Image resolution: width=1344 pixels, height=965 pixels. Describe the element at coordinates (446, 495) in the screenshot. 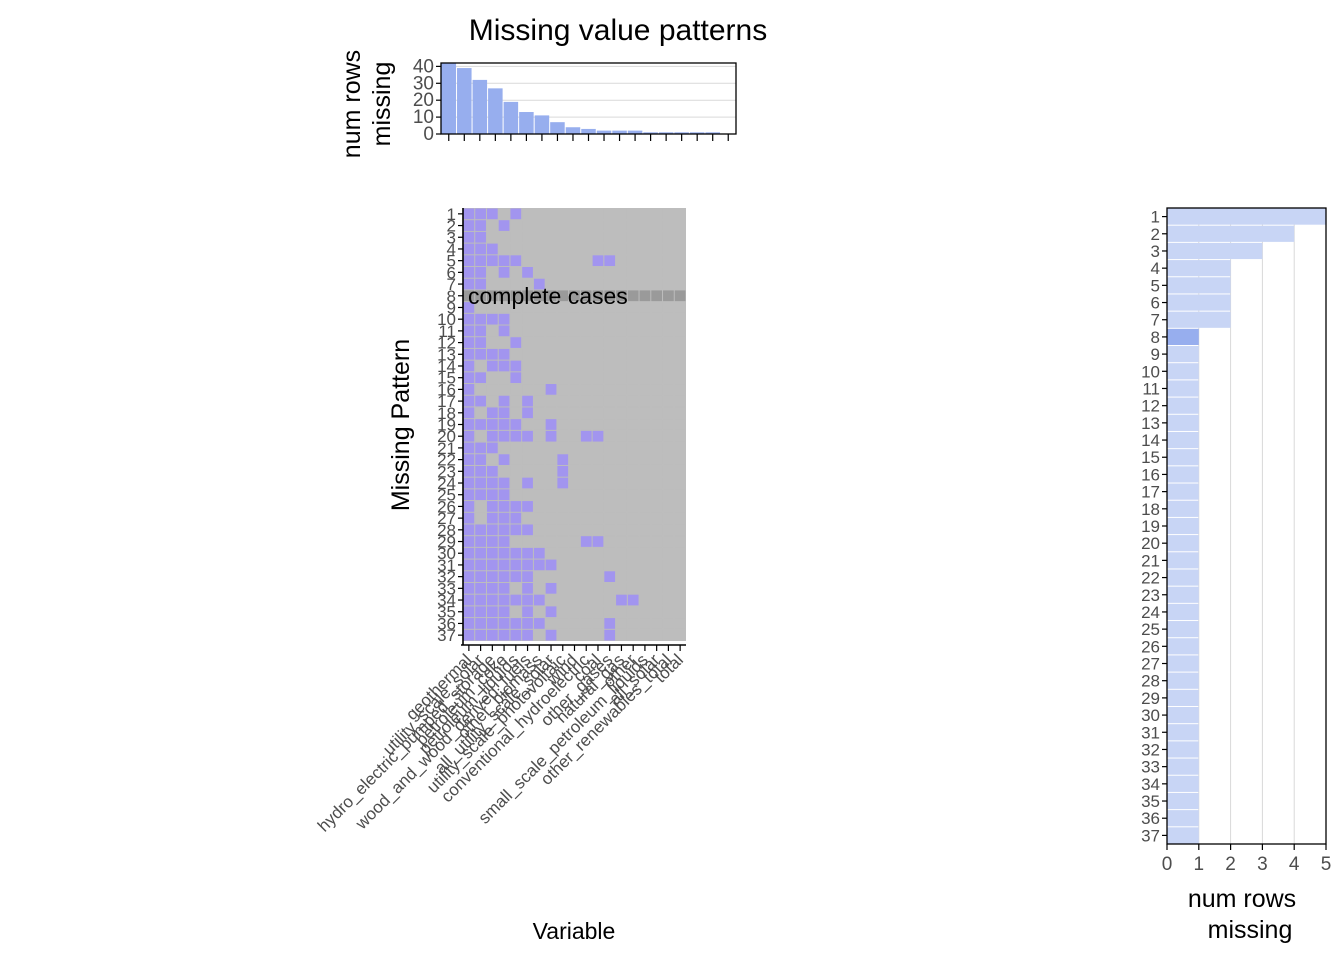

I see `pattern-tick-label: 25` at that location.